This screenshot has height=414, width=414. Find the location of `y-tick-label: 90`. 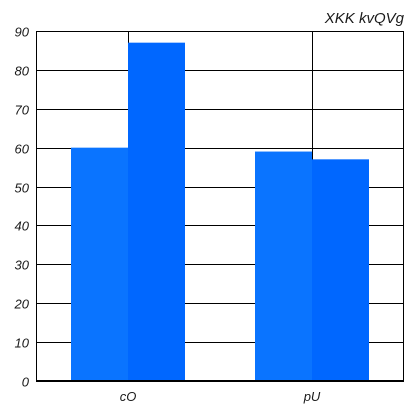

y-tick-label: 90 is located at coordinates (22, 32).